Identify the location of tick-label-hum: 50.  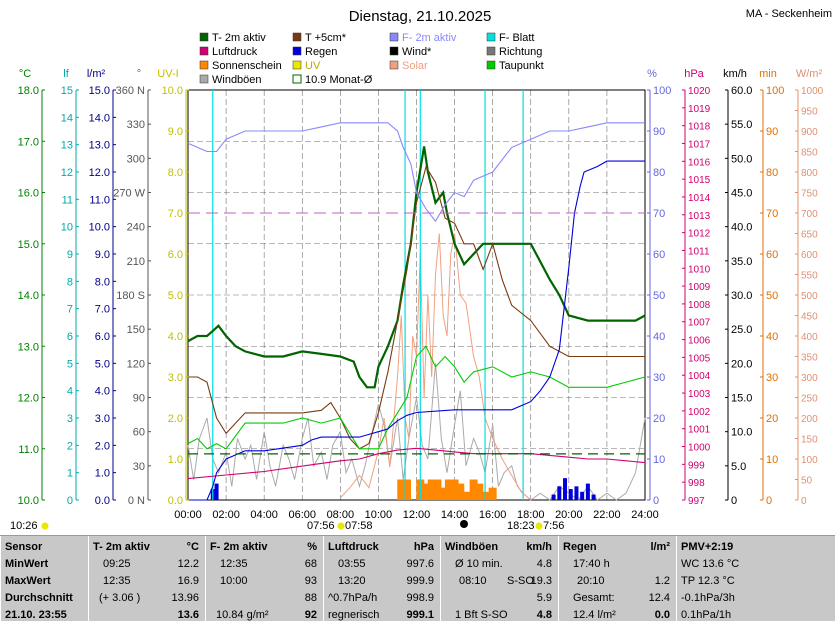
(659, 296).